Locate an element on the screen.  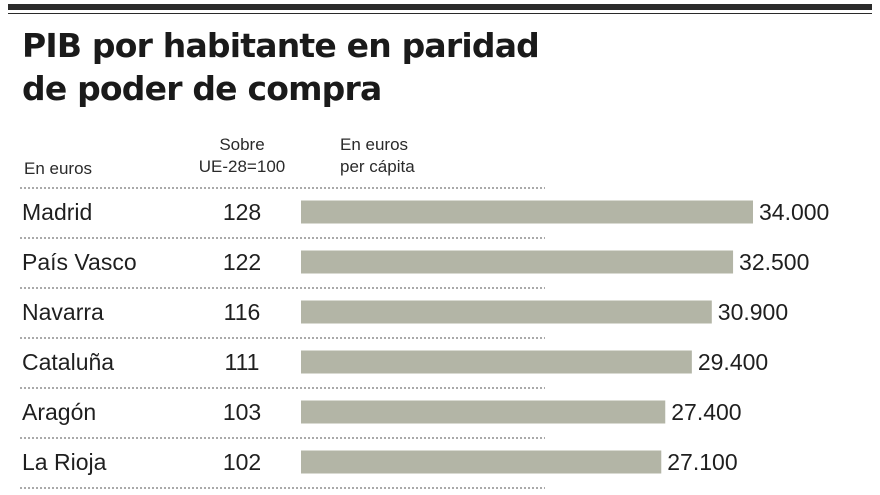
index-header-line1: Sobre is located at coordinates (242, 144).